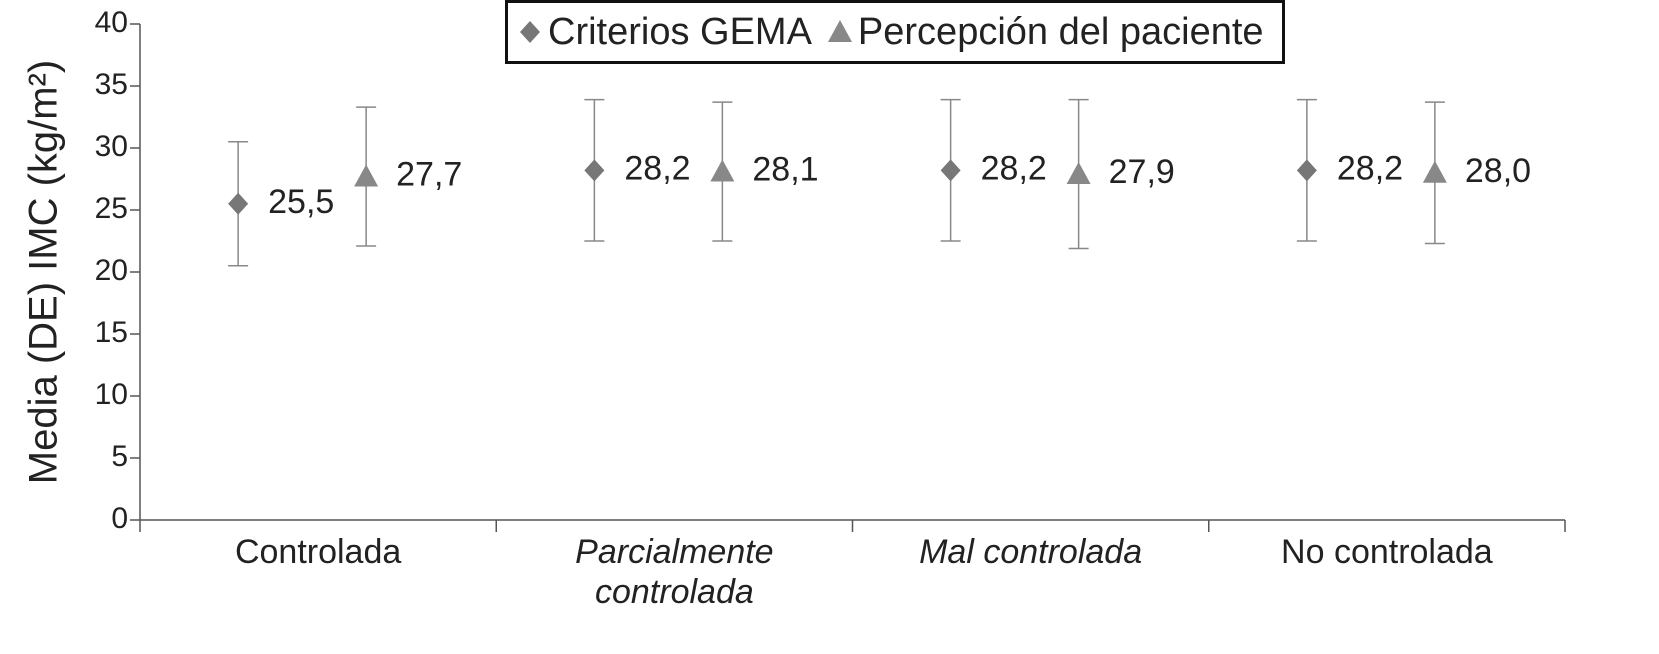 The height and width of the screenshot is (654, 1659). What do you see at coordinates (1031, 552) in the screenshot?
I see `x-tick-label: Mal controlada` at bounding box center [1031, 552].